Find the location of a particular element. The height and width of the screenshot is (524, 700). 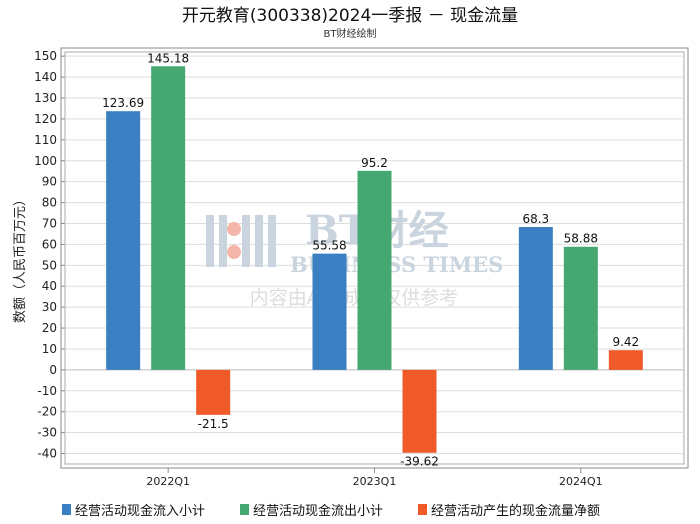

y-tick-label: 20 is located at coordinates (49, 328).